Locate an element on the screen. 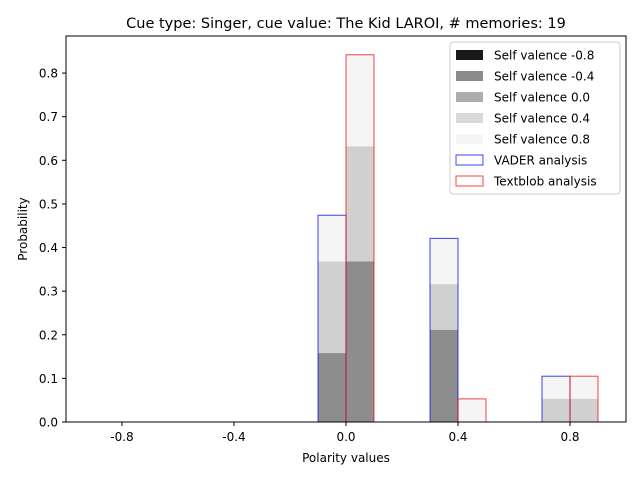 The image size is (640, 480). y-axis-label: Probability is located at coordinates (23, 228).